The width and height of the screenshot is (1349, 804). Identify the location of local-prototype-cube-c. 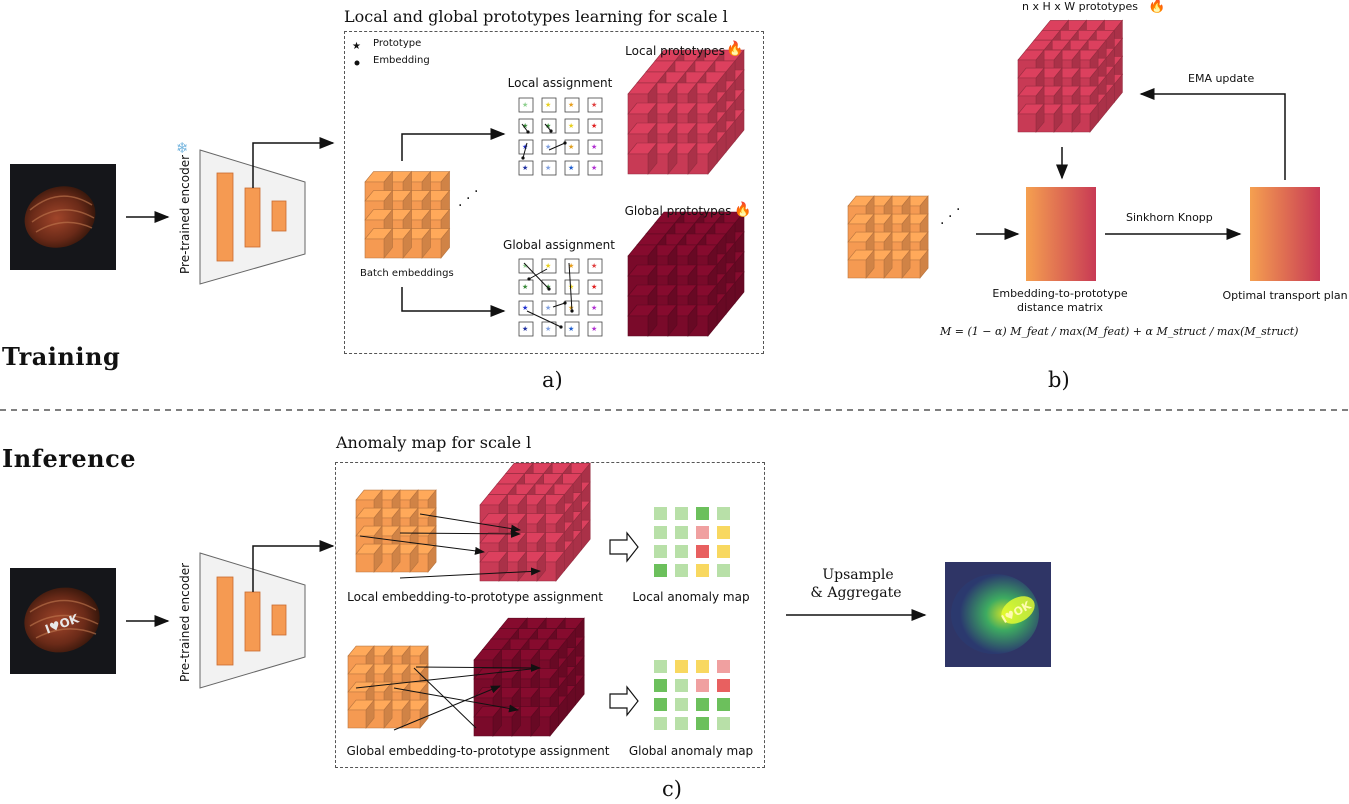
(535, 522).